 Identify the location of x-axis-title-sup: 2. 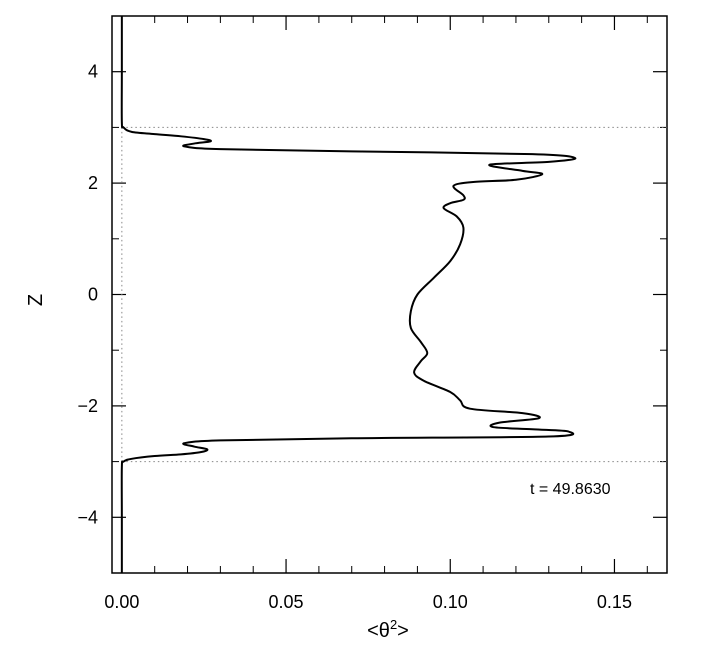
(393, 624).